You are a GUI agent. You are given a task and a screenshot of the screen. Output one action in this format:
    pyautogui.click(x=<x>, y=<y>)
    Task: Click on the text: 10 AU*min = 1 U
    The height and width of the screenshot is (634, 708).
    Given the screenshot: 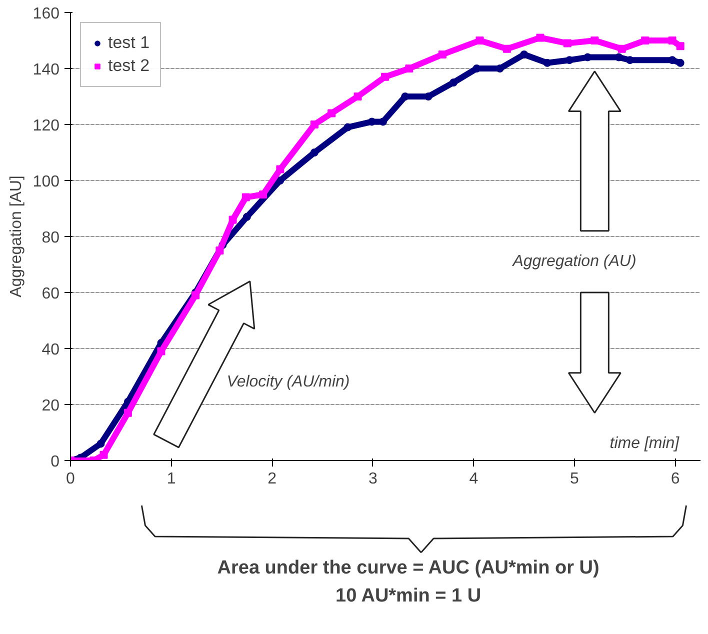 What is the action you would take?
    pyautogui.click(x=409, y=596)
    